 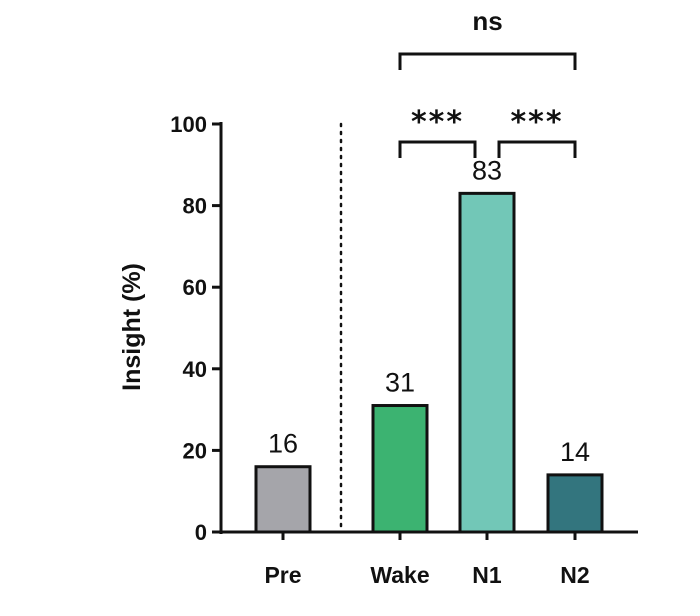 I want to click on x-tick-label-pre: Pre, so click(x=282, y=575).